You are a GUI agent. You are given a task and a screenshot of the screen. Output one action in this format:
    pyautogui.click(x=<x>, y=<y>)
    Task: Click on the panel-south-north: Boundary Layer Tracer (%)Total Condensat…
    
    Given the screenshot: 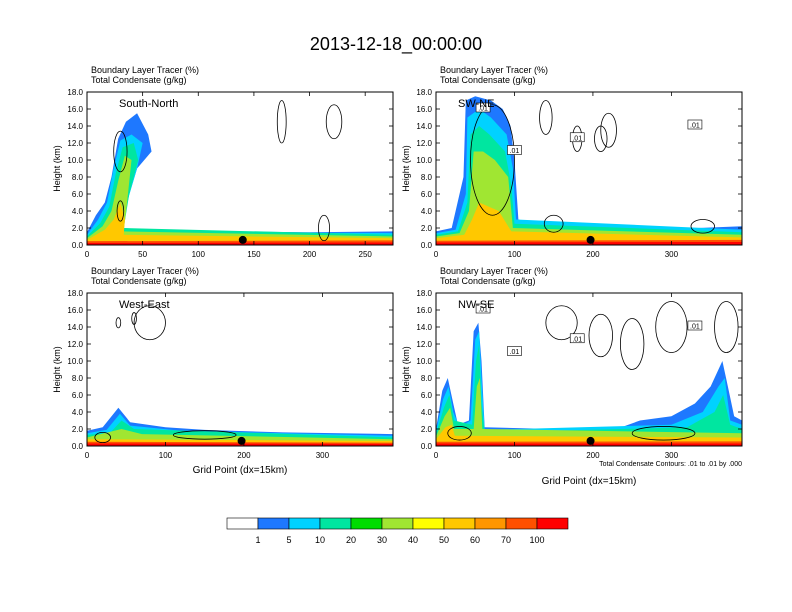 What is the action you would take?
    pyautogui.click(x=223, y=162)
    